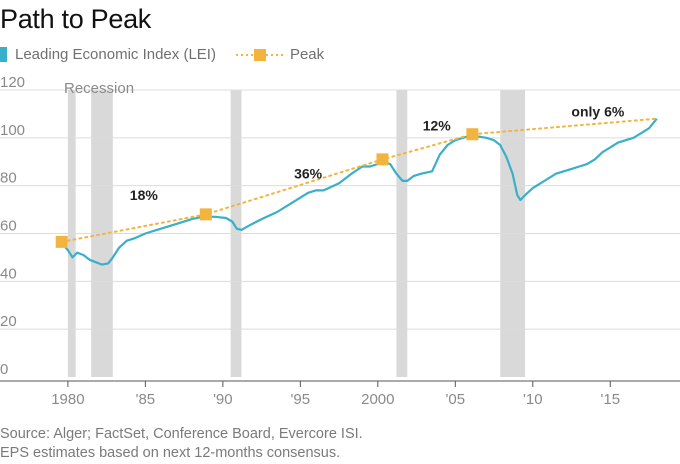  Describe the element at coordinates (533, 399) in the screenshot. I see `x-tick-label-2010: '10` at that location.